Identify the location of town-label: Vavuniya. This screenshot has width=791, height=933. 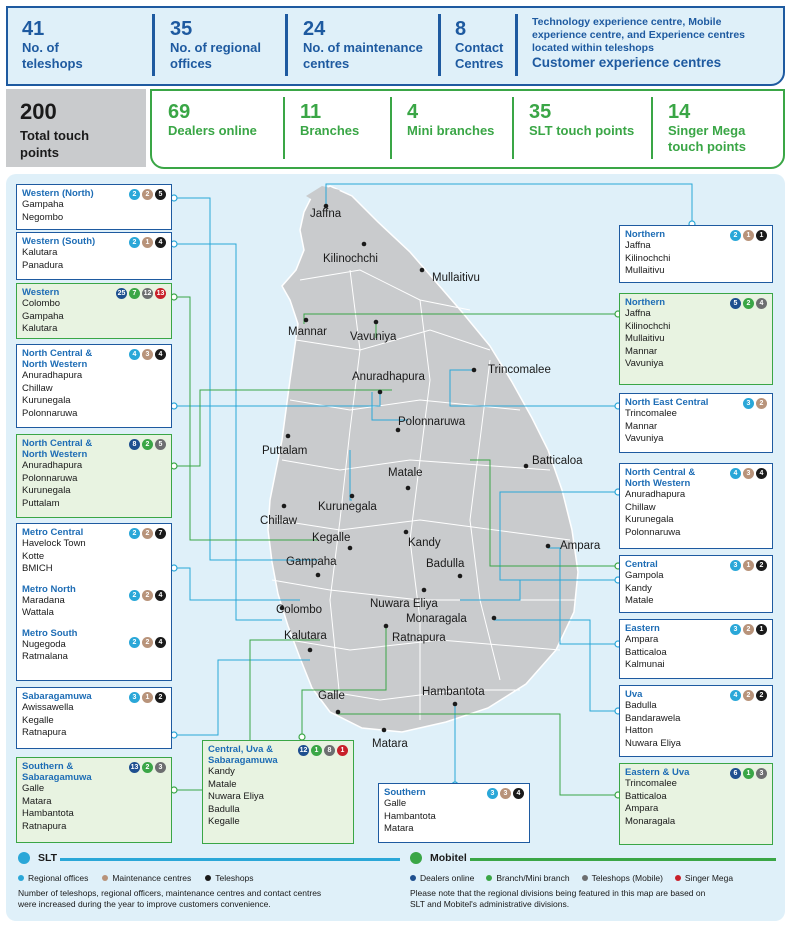
(373, 337).